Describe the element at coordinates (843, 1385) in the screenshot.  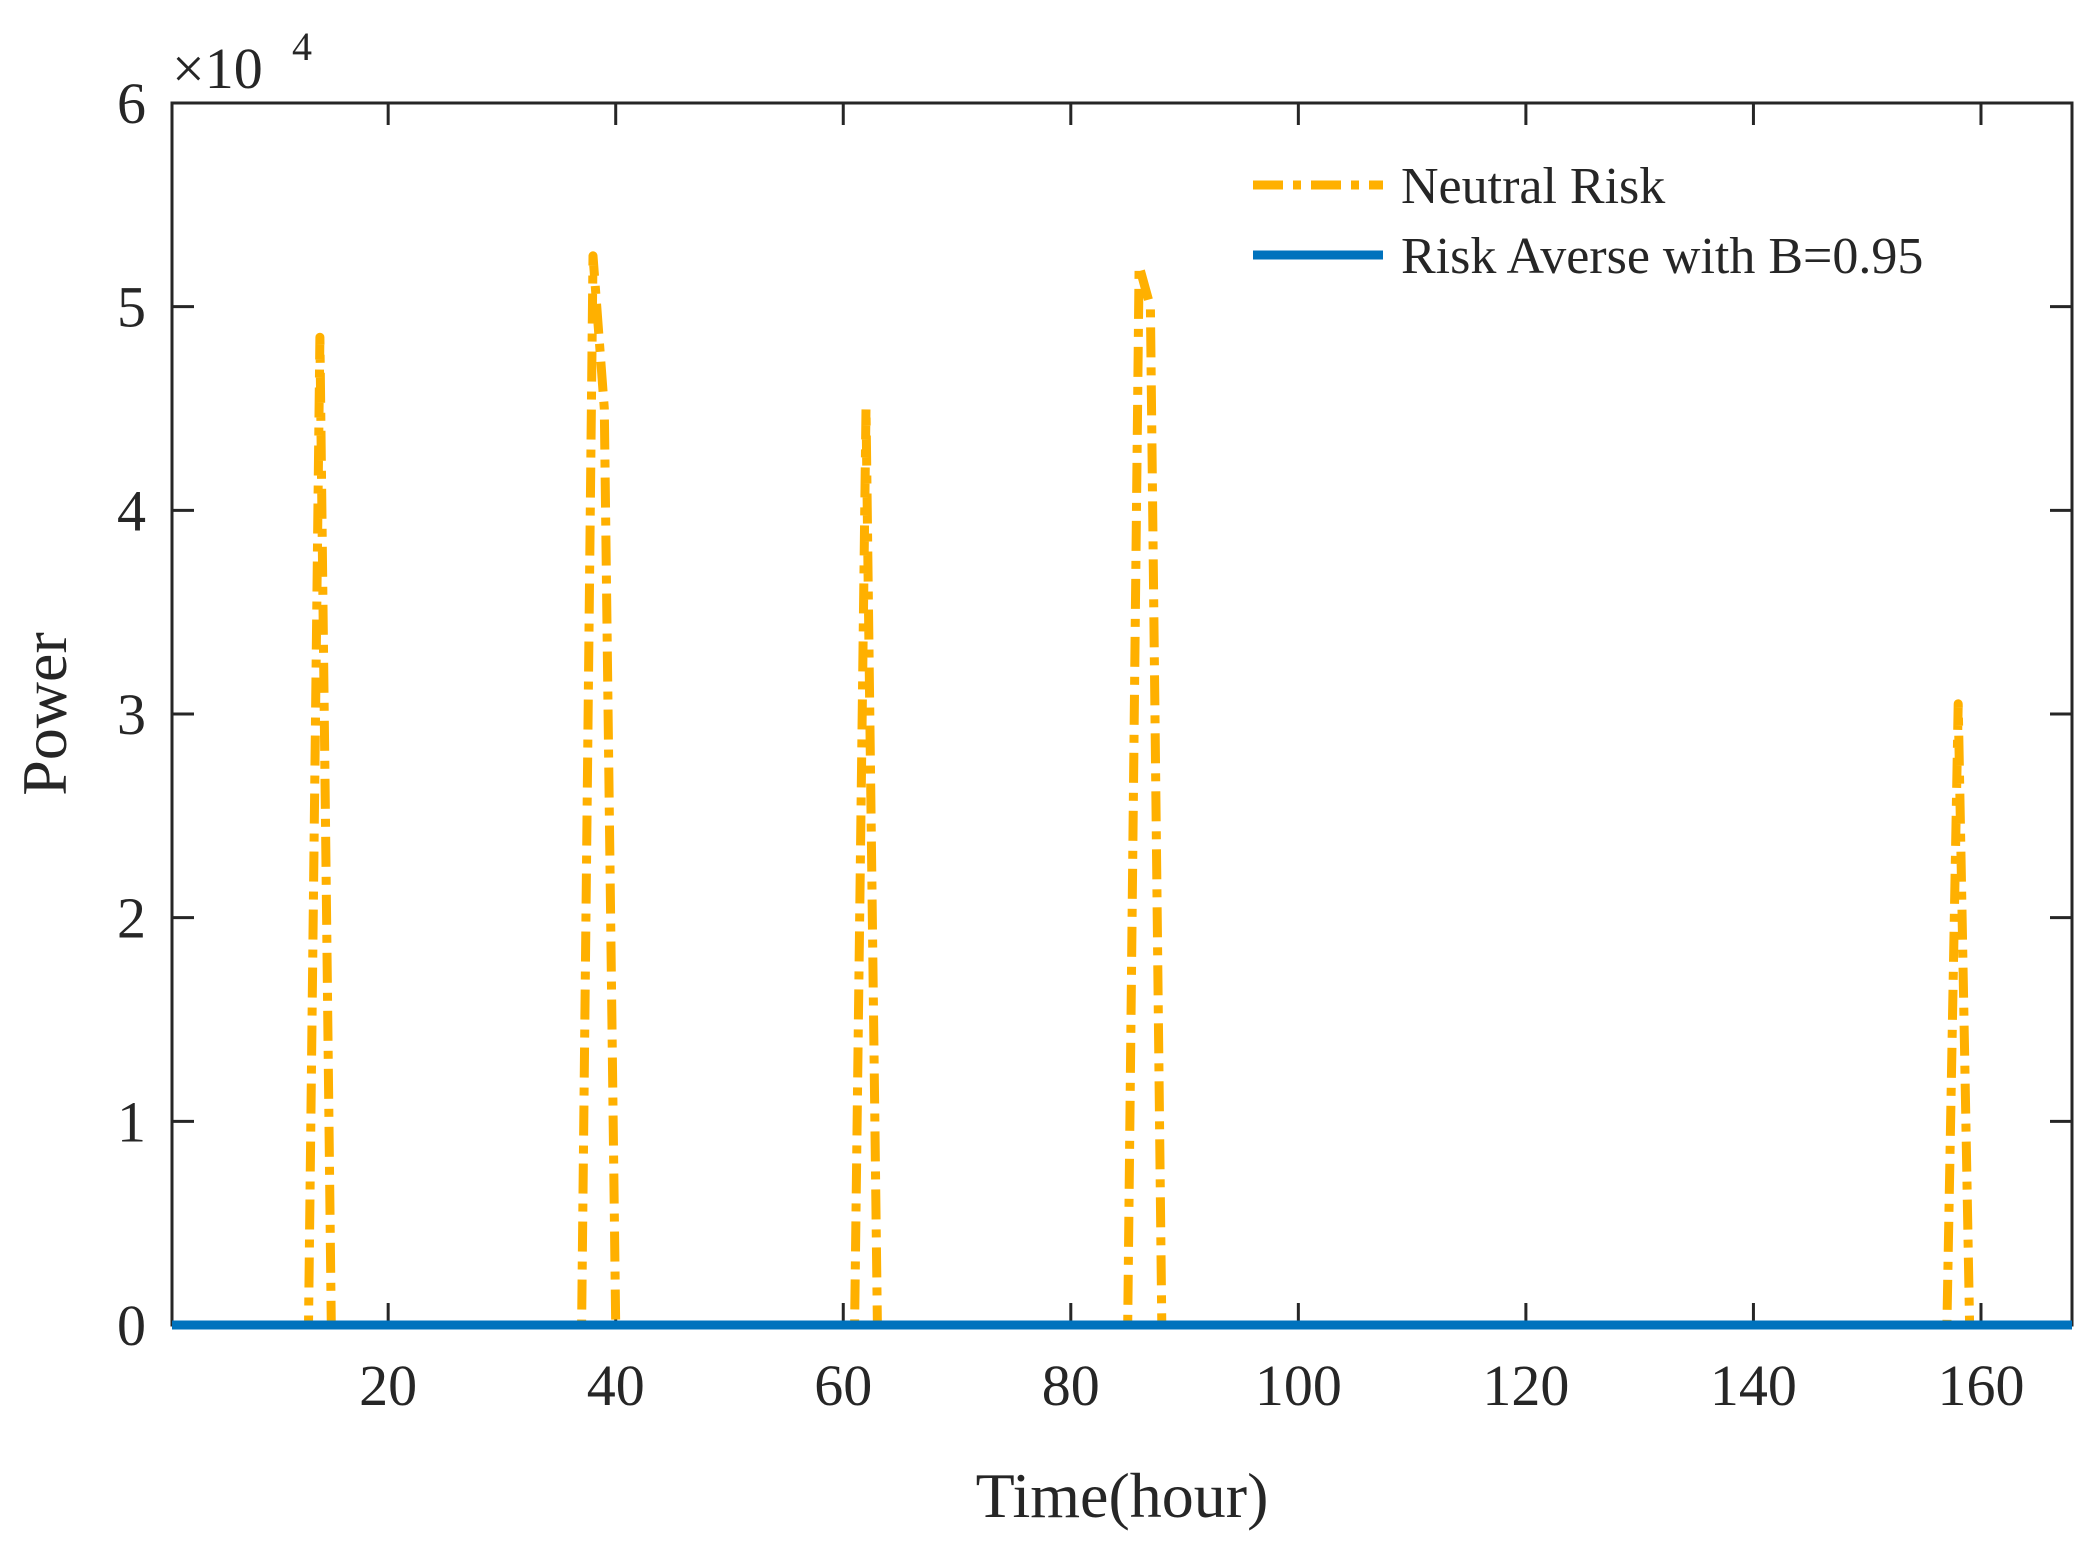
I see `x-tick-label: 60` at that location.